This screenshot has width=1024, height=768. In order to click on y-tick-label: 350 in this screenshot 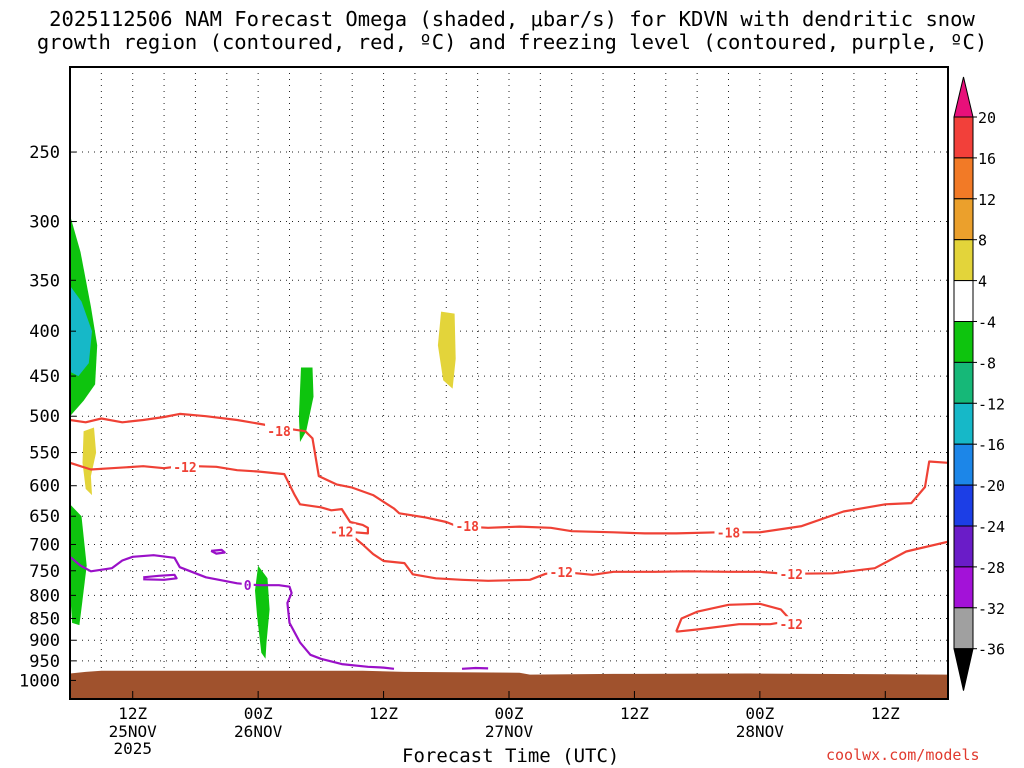, I will do `click(44, 281)`.